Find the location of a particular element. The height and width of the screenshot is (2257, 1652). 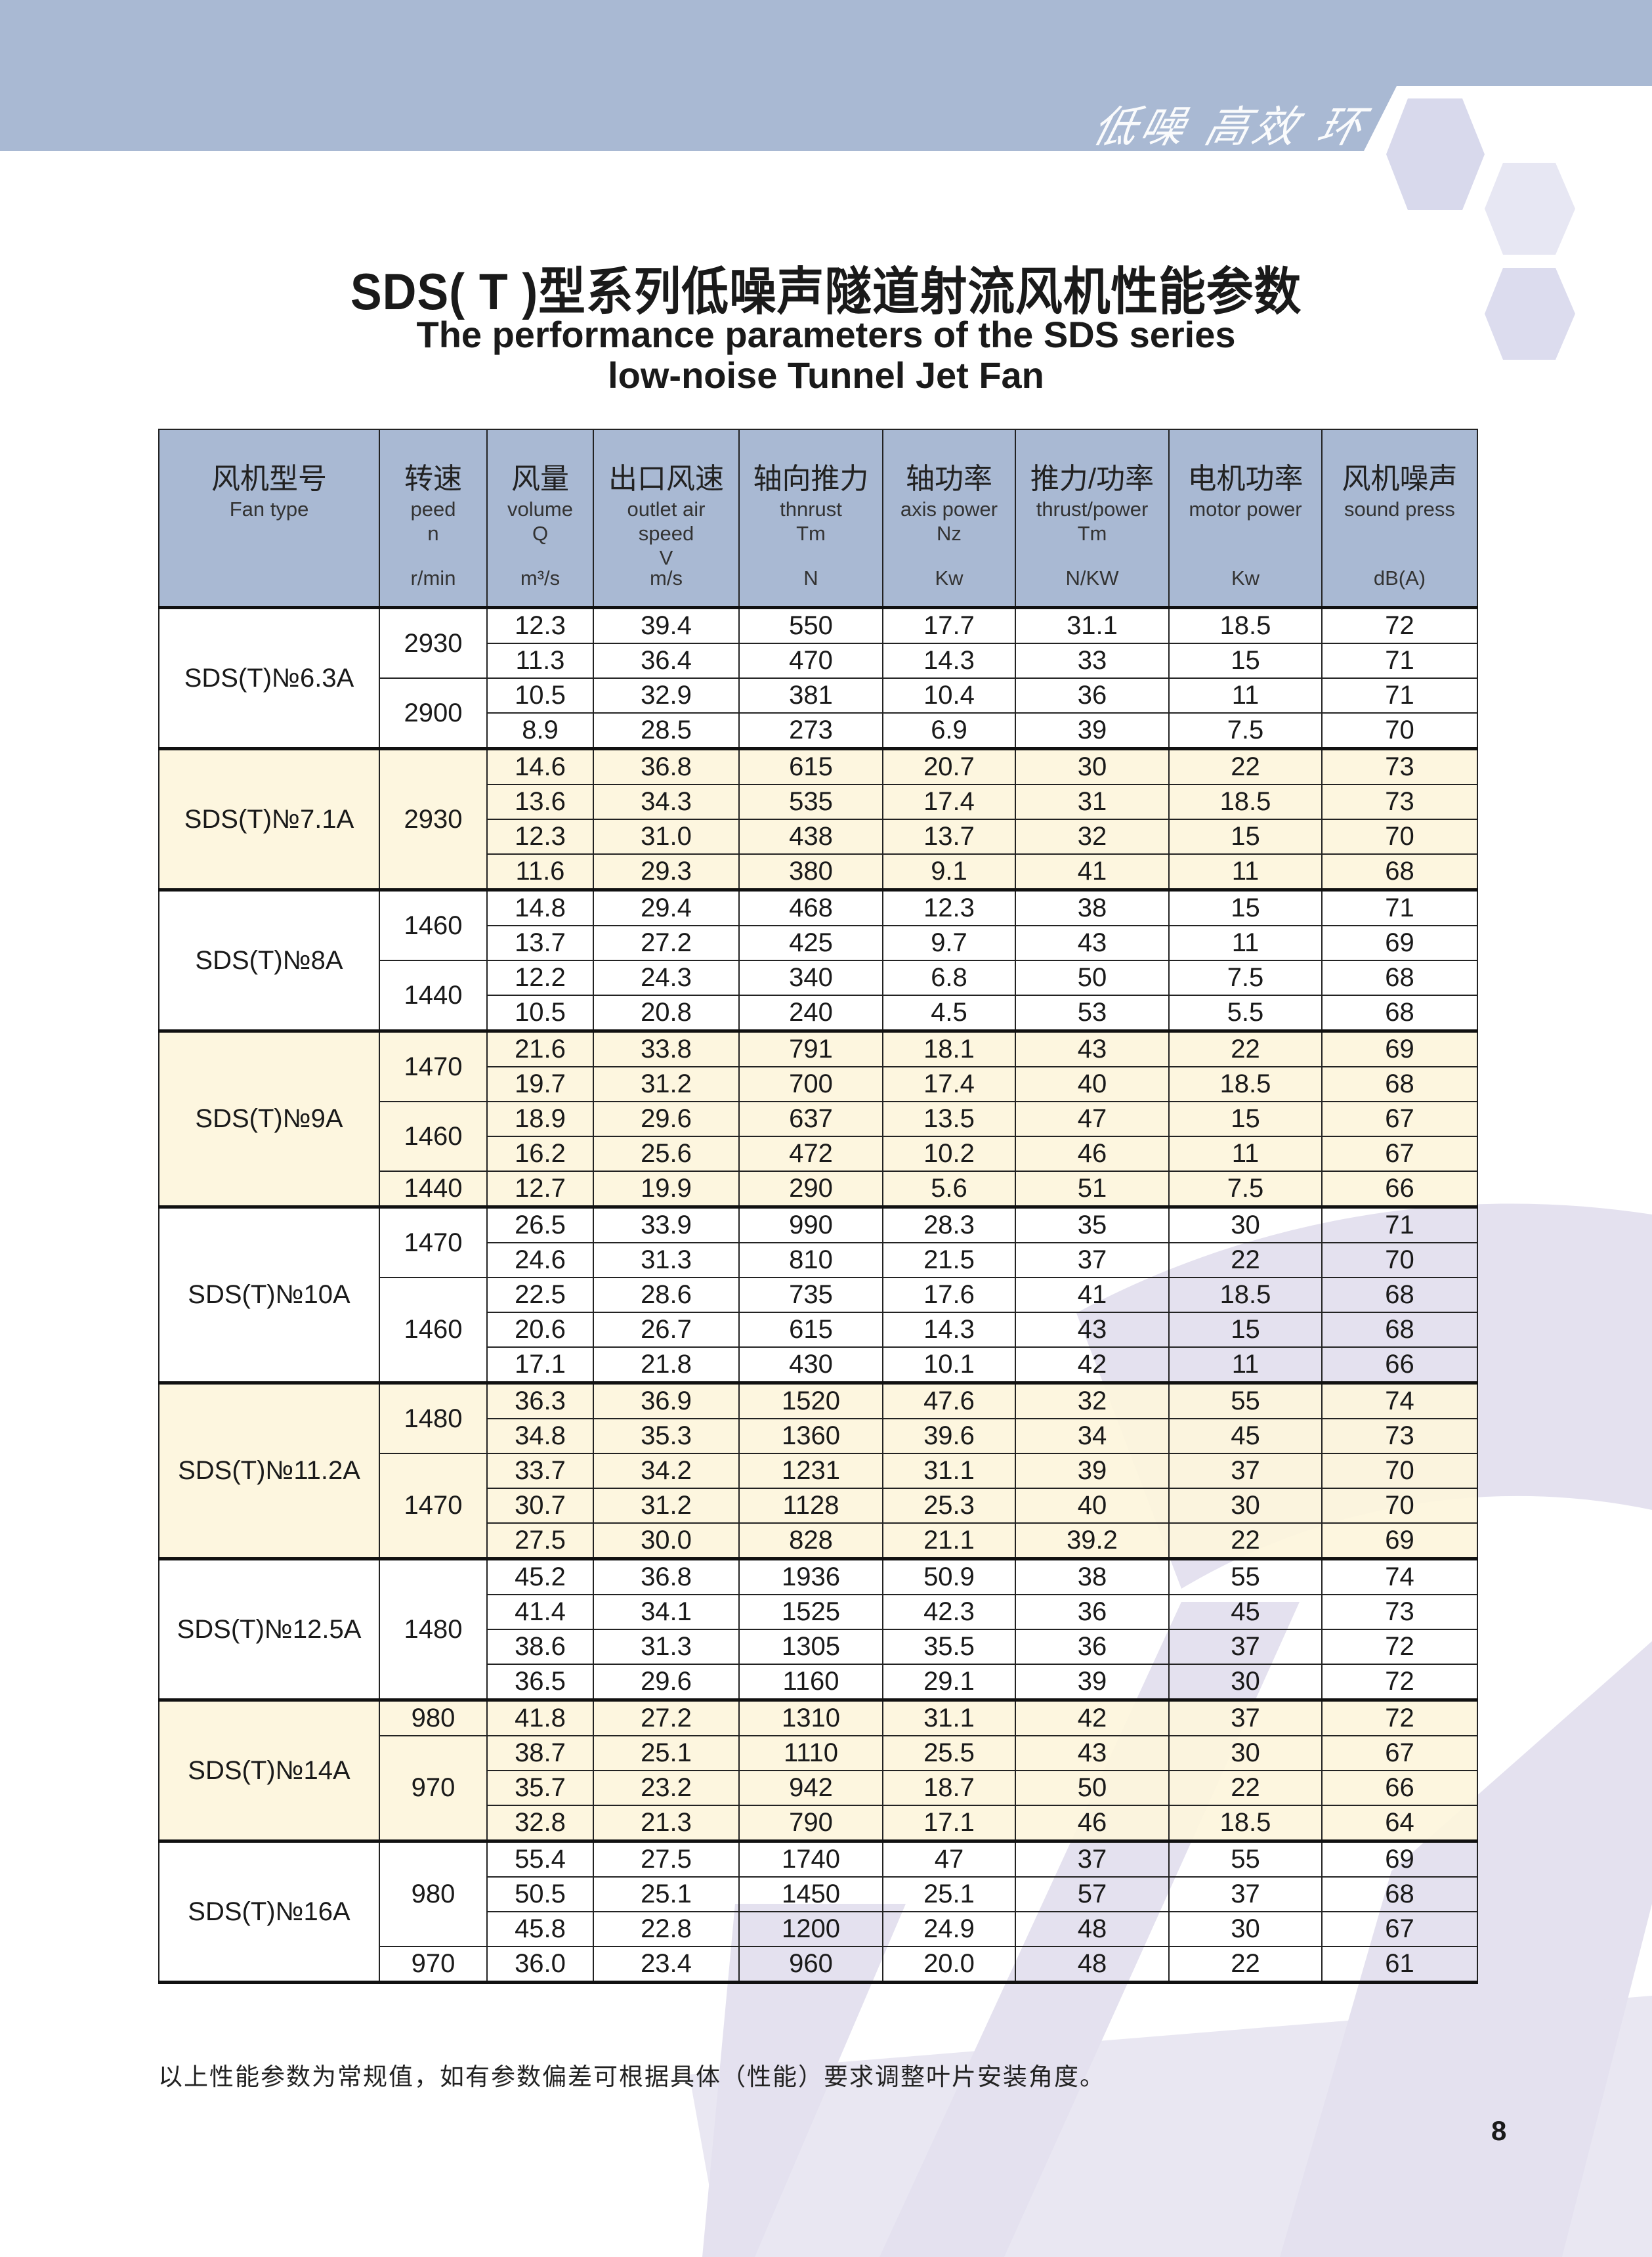

value-cell: 960 is located at coordinates (810, 1964).